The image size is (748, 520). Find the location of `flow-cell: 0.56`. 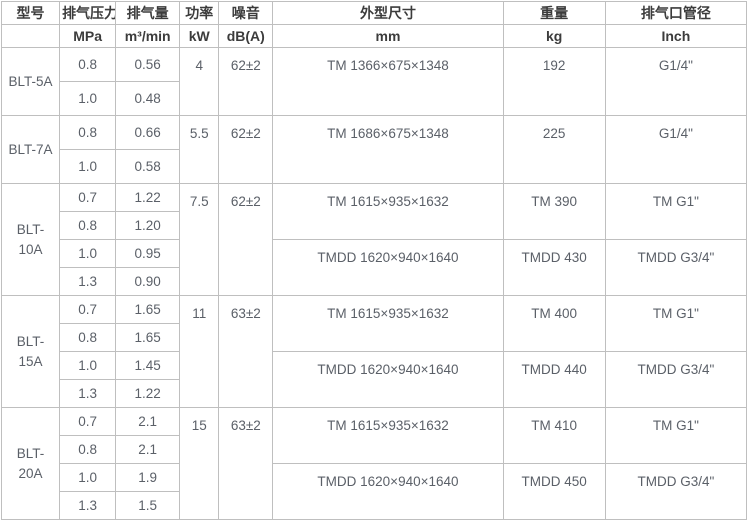

flow-cell: 0.56 is located at coordinates (148, 64).